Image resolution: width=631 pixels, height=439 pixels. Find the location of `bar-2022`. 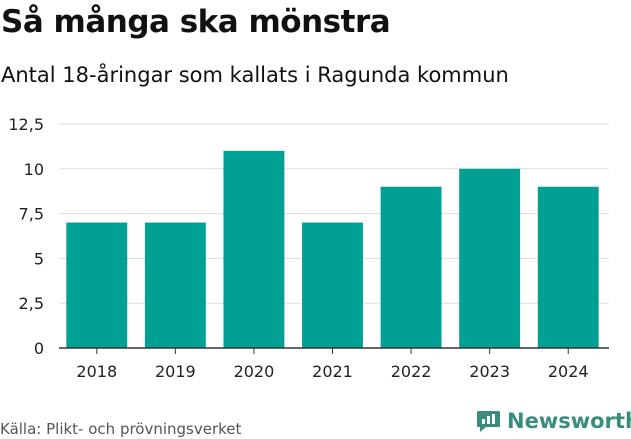

bar-2022 is located at coordinates (411, 267).